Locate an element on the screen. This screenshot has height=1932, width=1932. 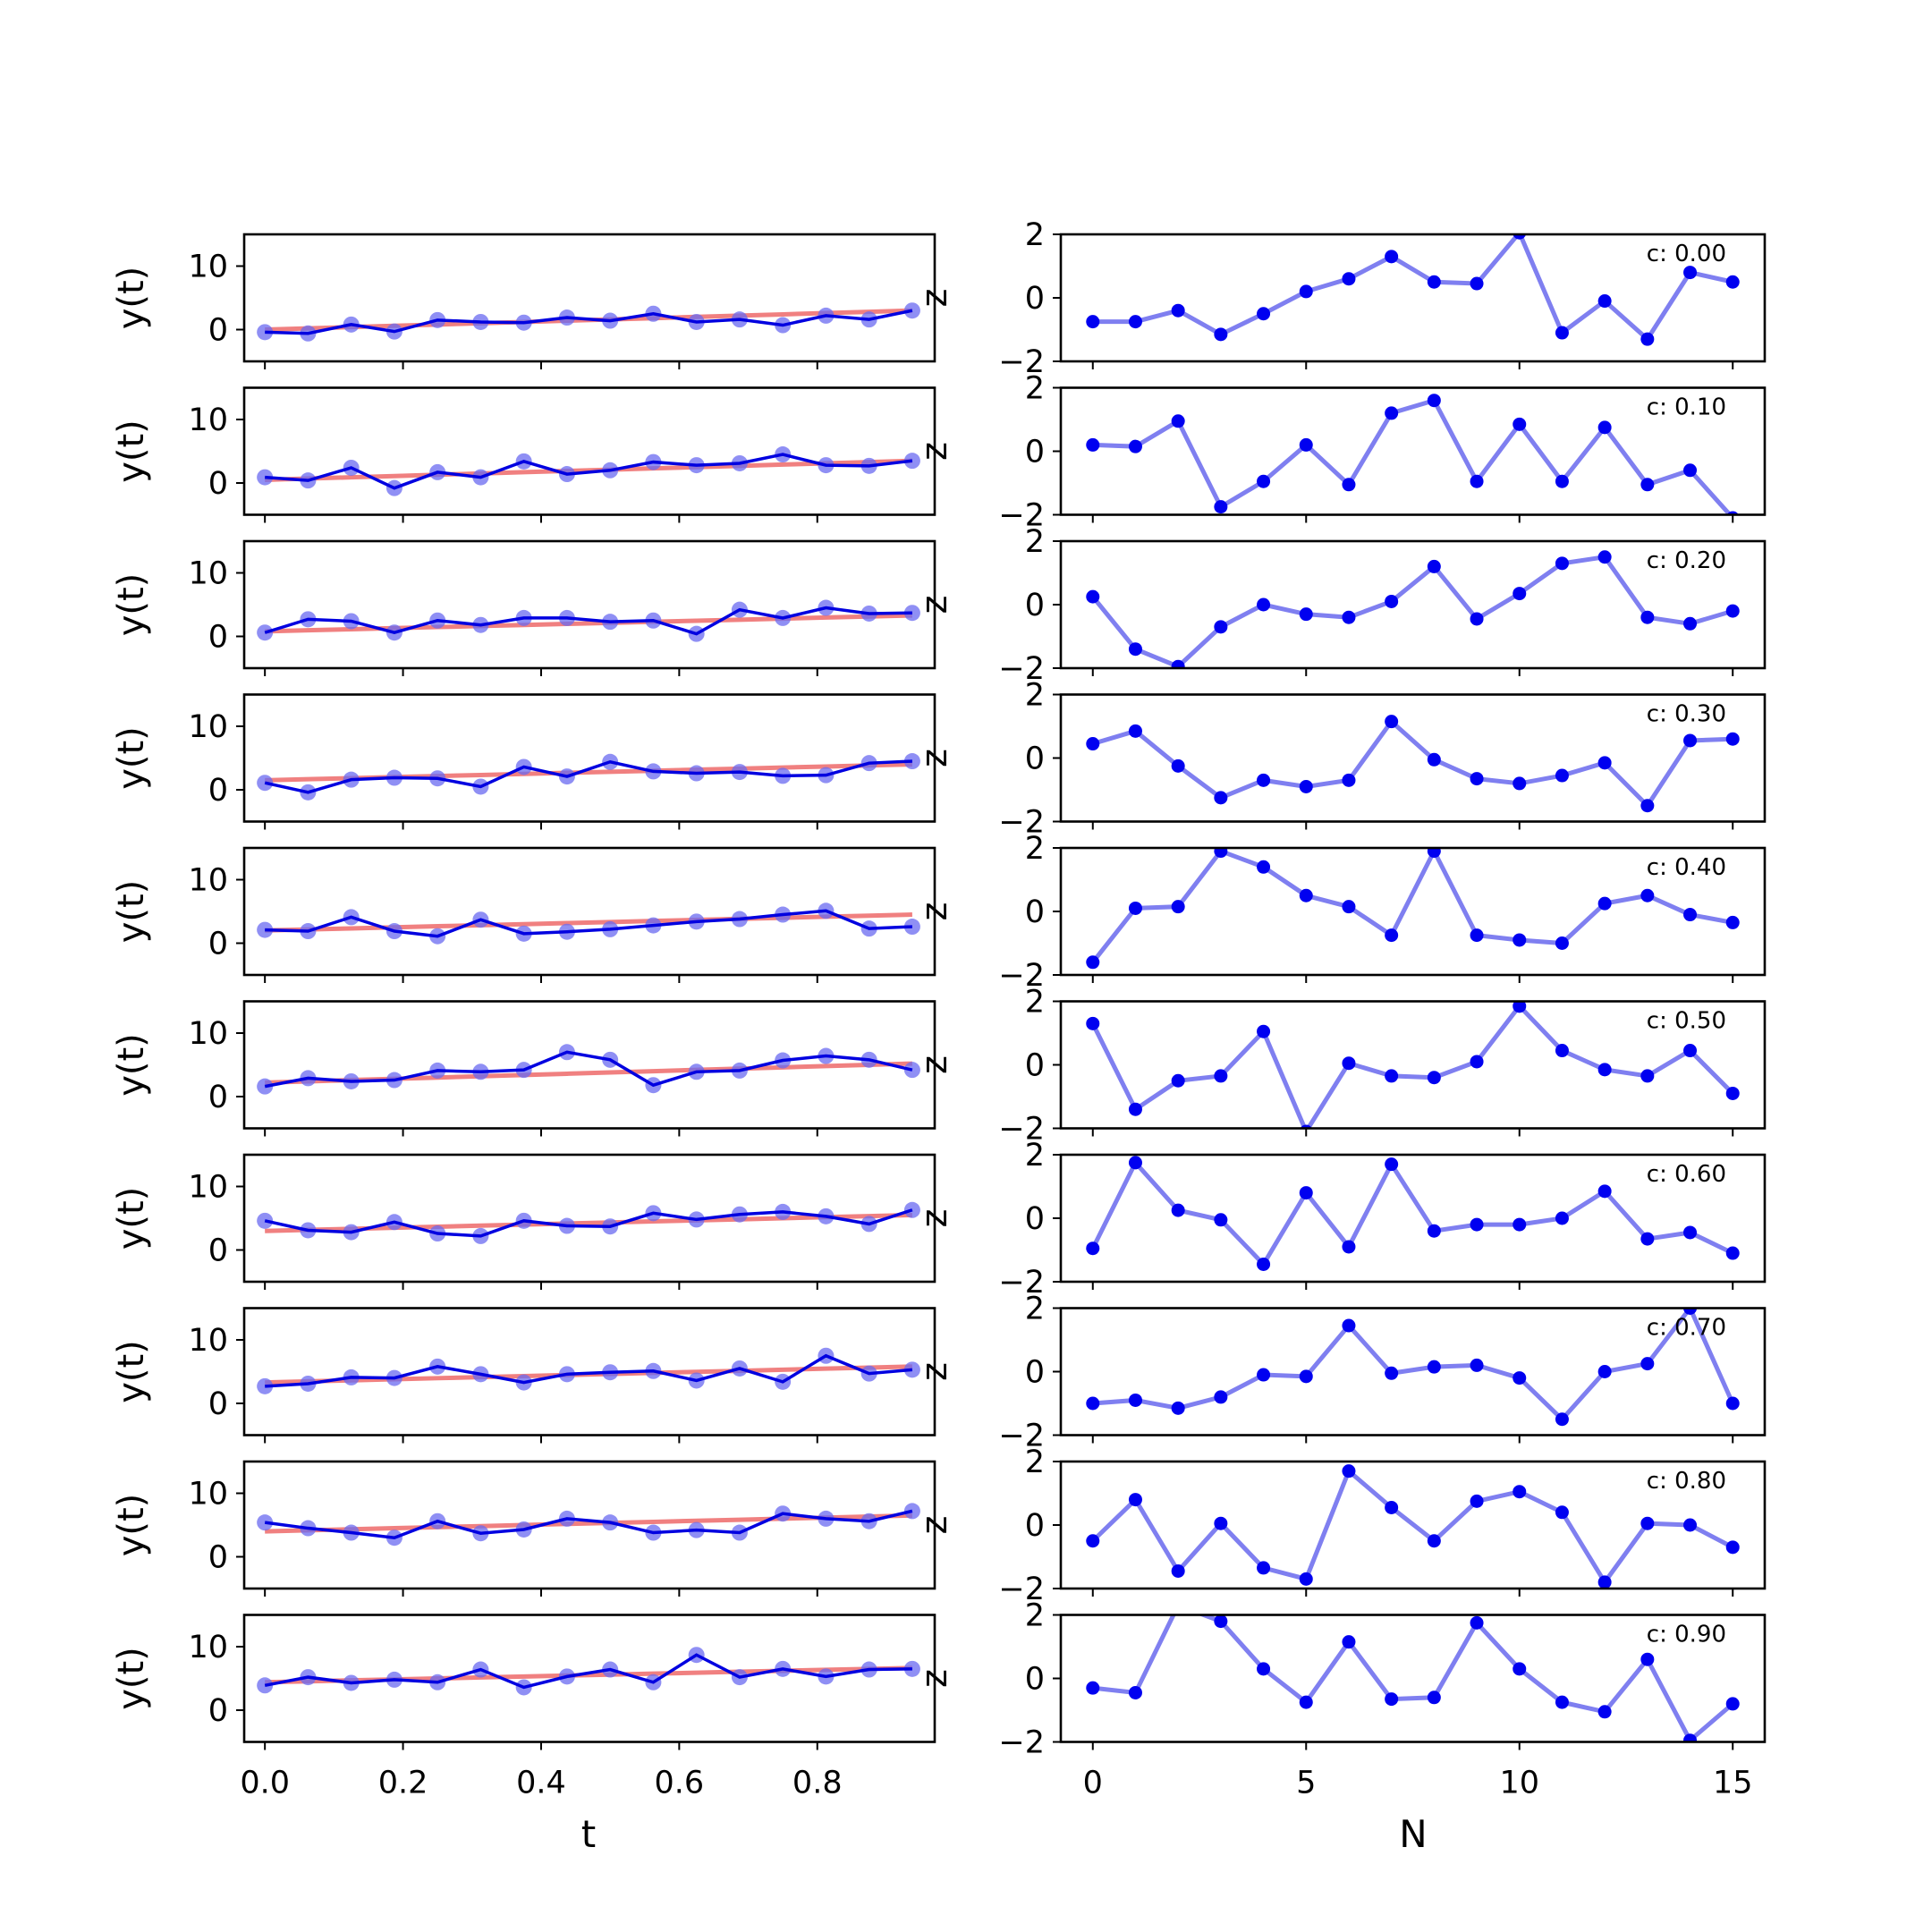
c-annotation: c: 0.30 is located at coordinates (1686, 714).